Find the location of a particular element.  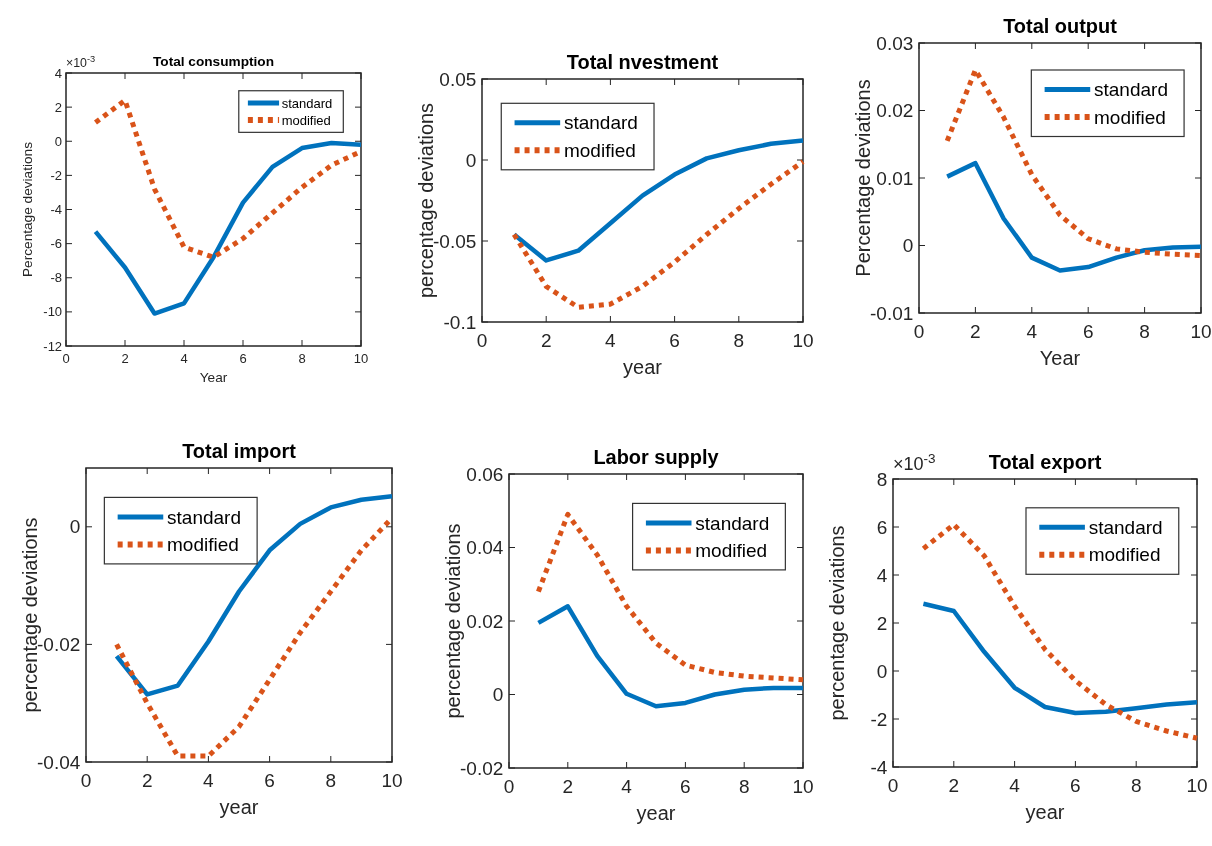

y-tick-label: -12 is located at coordinates (53, 346).